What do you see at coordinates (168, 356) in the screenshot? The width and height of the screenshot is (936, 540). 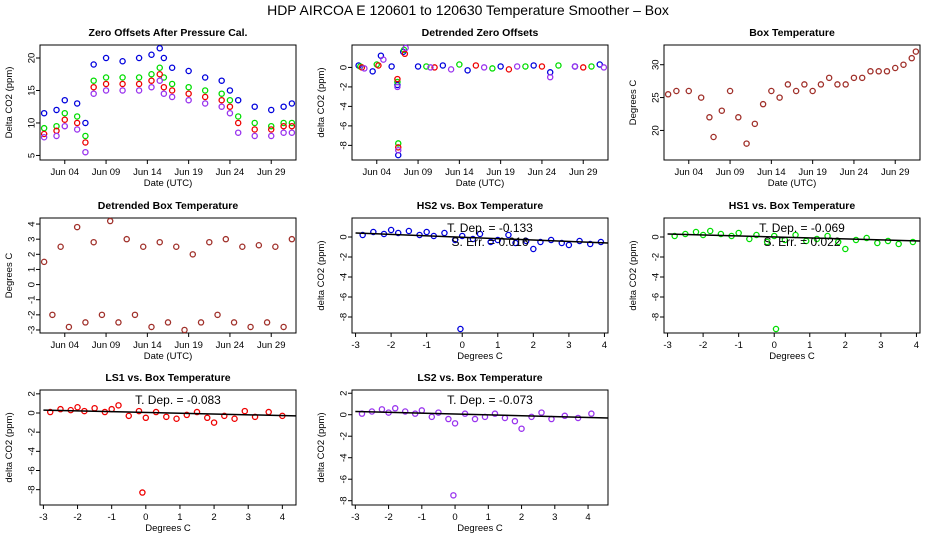 I see `x-axis-label: Date (UTC)` at bounding box center [168, 356].